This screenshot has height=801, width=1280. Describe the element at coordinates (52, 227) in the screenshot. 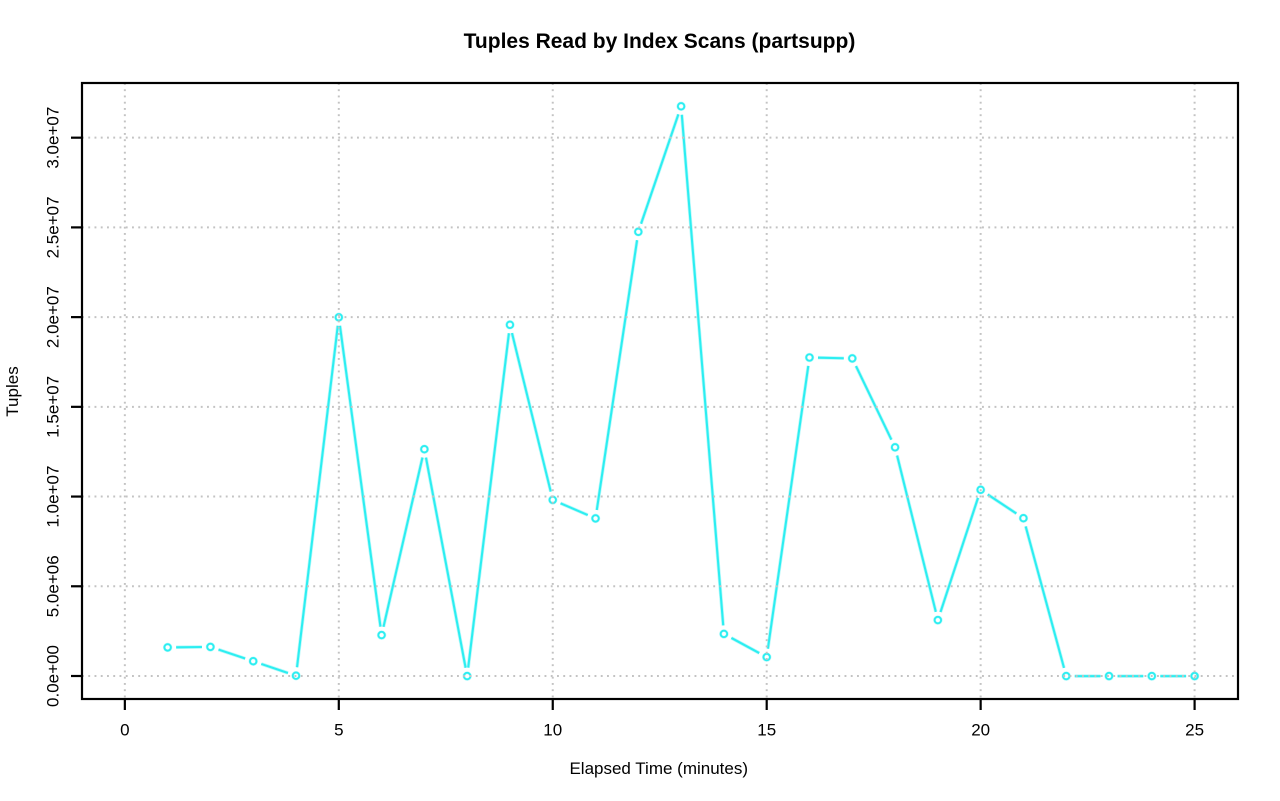

I see `svg-text: 2.5e+07` at that location.